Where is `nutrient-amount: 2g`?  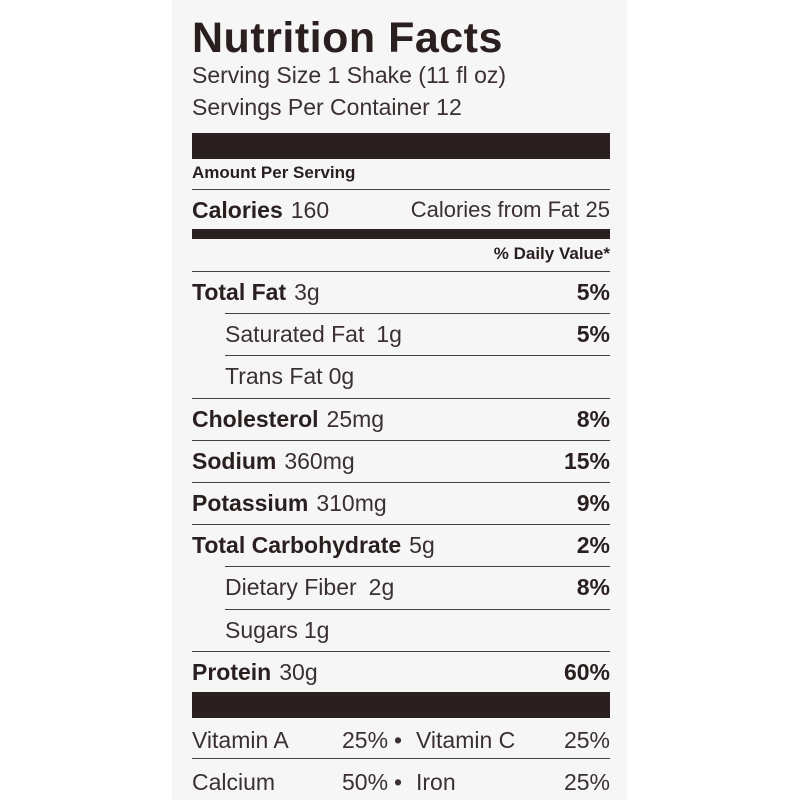 nutrient-amount: 2g is located at coordinates (381, 586).